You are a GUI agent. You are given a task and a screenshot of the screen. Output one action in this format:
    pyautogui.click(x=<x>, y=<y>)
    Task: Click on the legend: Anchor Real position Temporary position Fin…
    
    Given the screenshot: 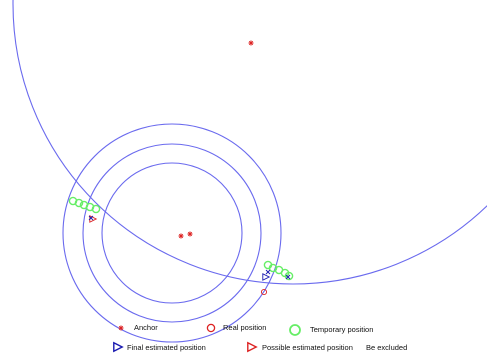 What is the action you would take?
    pyautogui.click(x=260, y=338)
    